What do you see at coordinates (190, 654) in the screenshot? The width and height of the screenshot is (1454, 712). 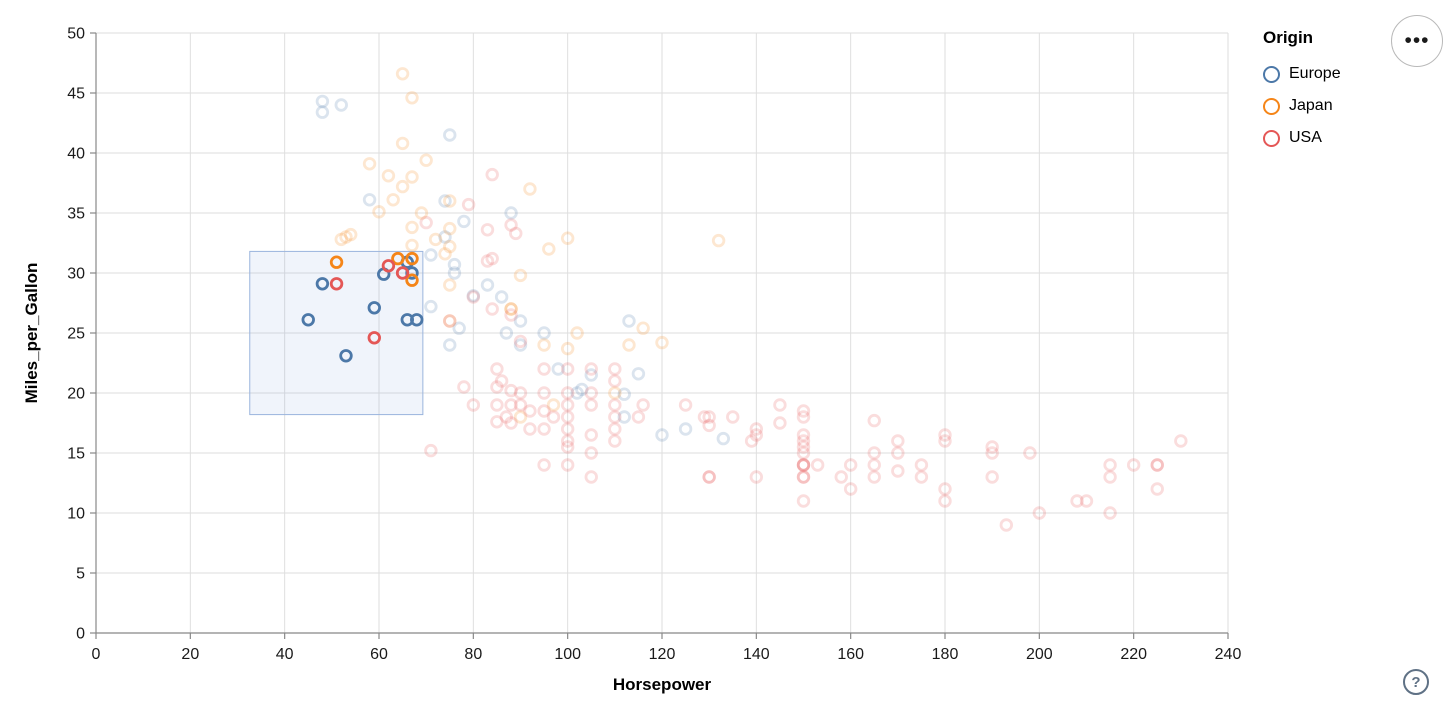 I see `x-tick-label: 20` at bounding box center [190, 654].